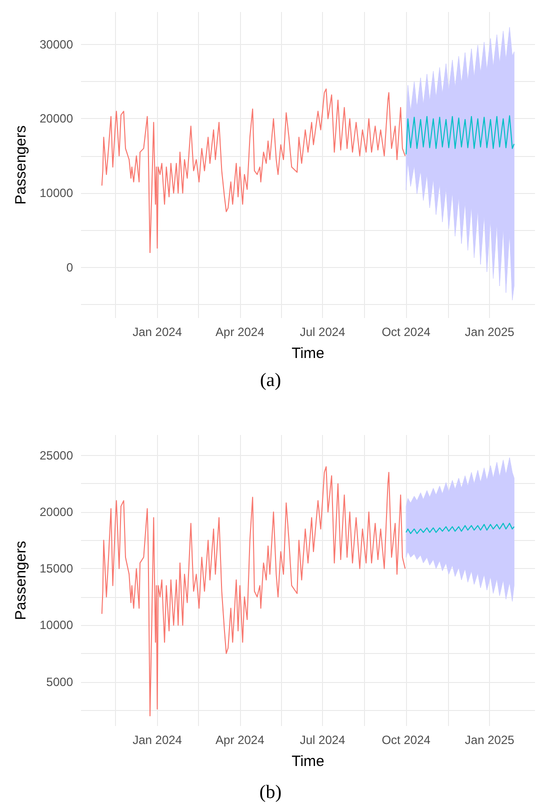 Image resolution: width=541 pixels, height=807 pixels. What do you see at coordinates (270, 793) in the screenshot?
I see `text: (b)` at bounding box center [270, 793].